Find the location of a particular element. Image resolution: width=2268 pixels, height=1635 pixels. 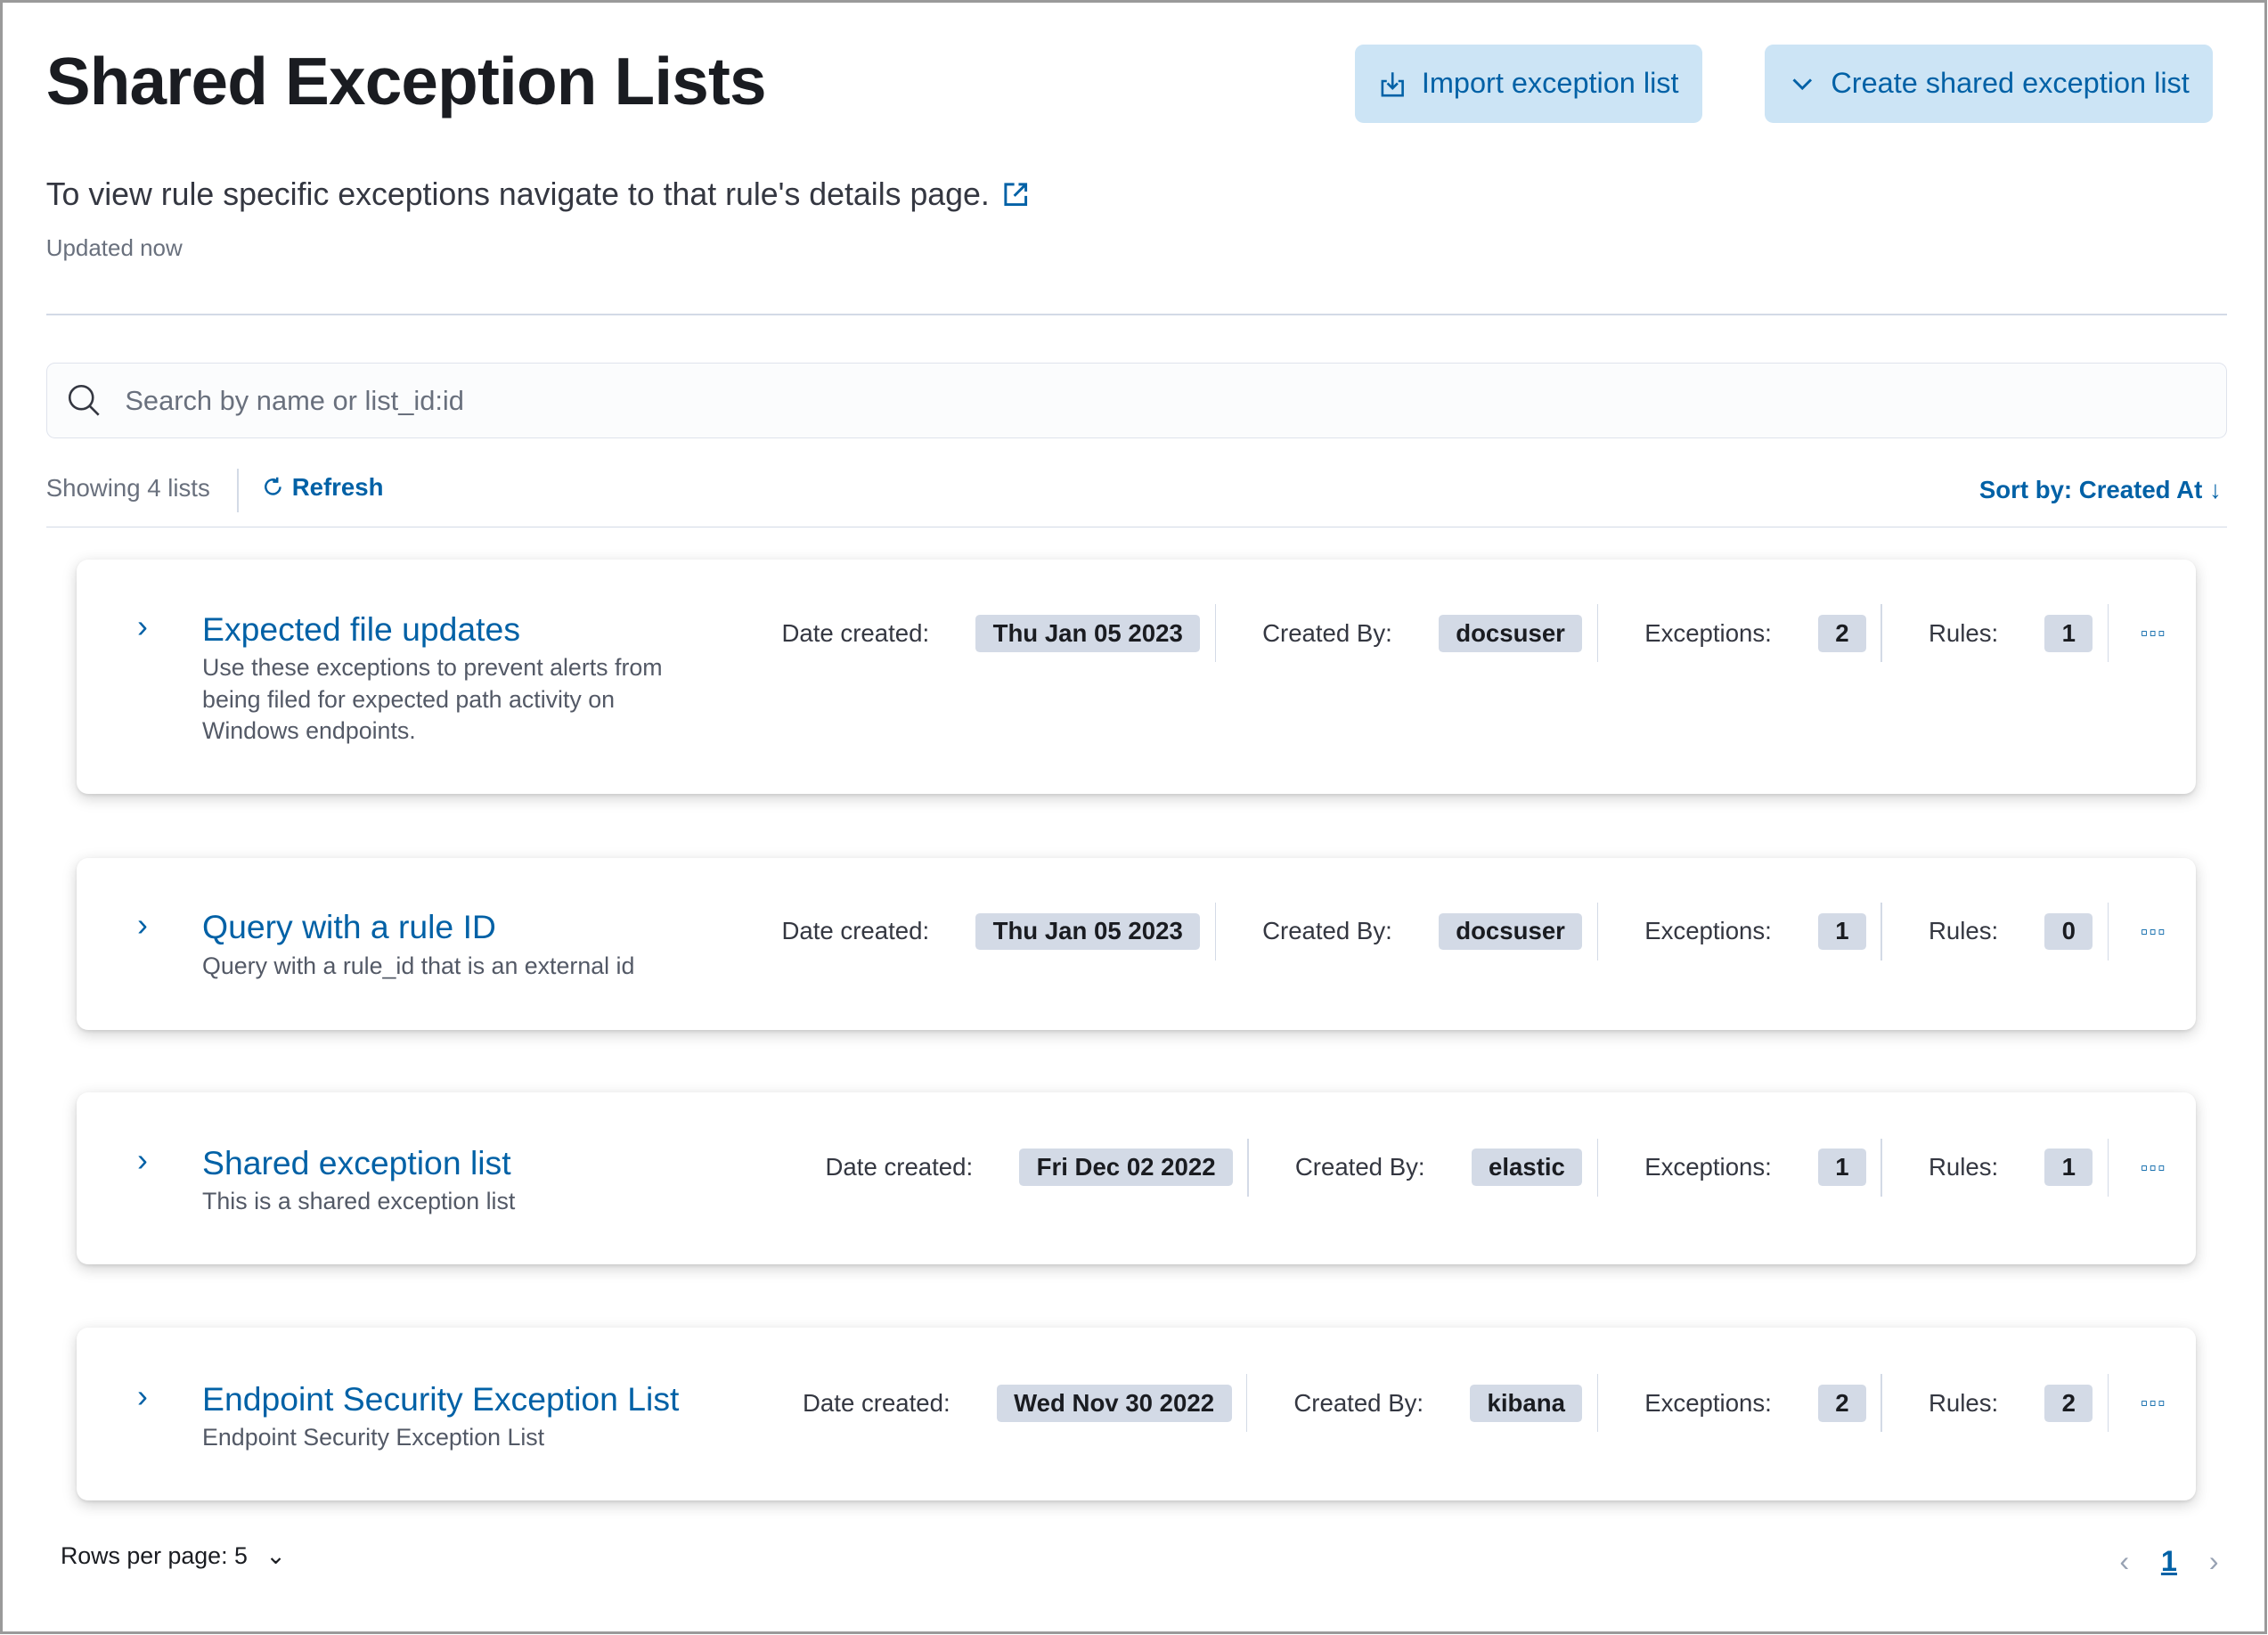

page-1-button: 1 is located at coordinates (2168, 1560).